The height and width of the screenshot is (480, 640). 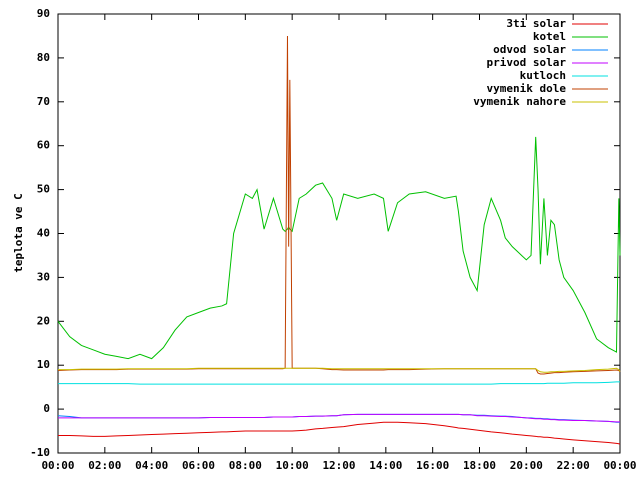 What do you see at coordinates (43, 320) in the screenshot?
I see `y-tick-label: 20` at bounding box center [43, 320].